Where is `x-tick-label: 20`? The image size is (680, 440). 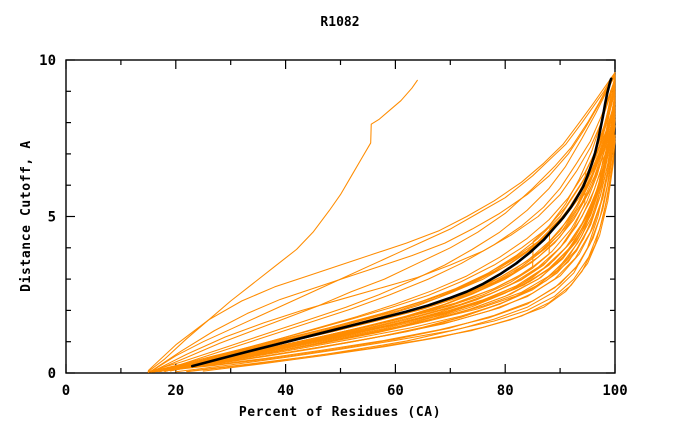
x-tick-label: 20 is located at coordinates (175, 391).